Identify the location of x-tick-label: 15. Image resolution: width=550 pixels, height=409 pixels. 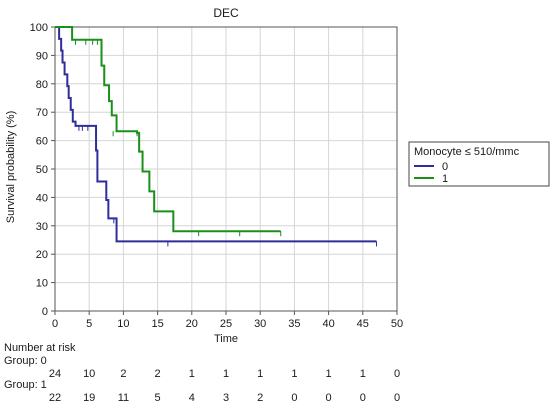
(157, 324).